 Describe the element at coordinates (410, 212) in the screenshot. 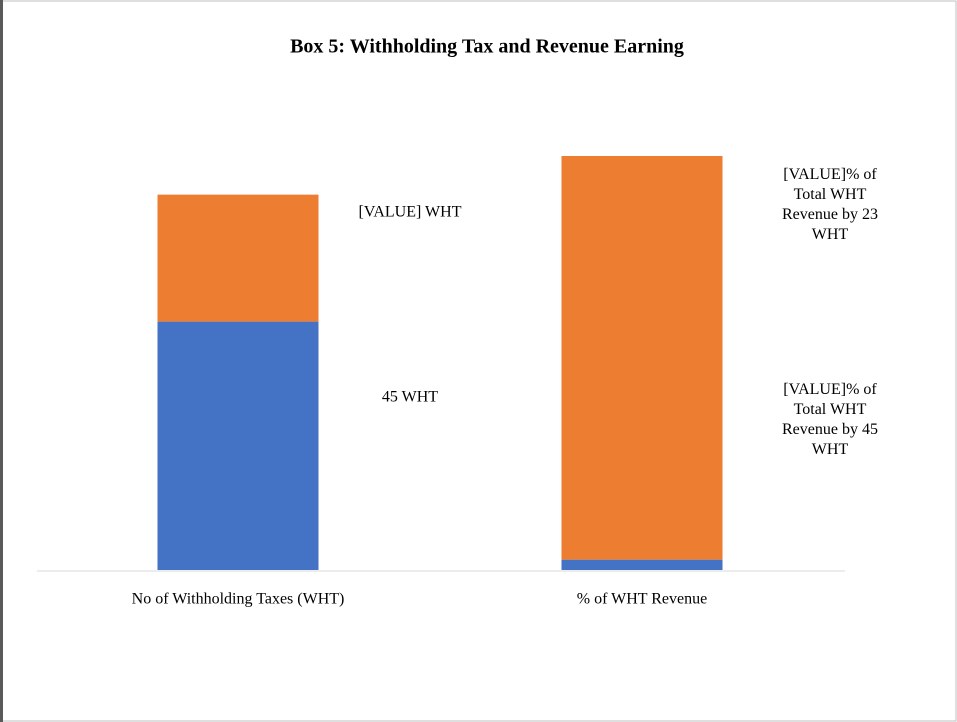

I see `data-label: [VALUE] WHT` at that location.